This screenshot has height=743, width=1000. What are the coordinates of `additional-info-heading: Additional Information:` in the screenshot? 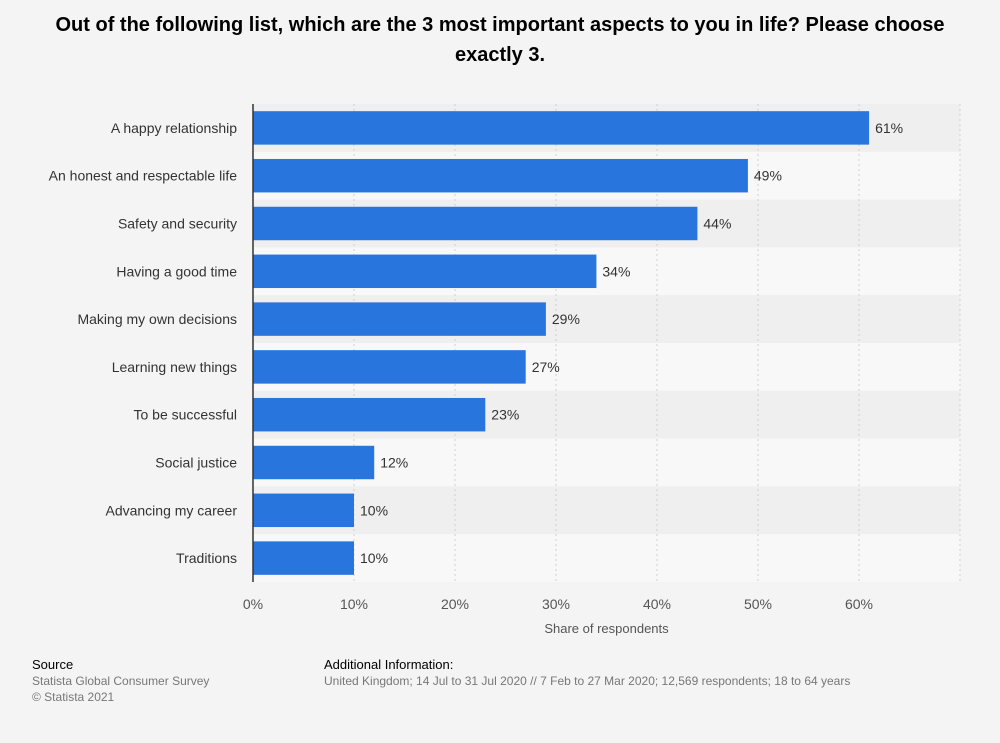 It's located at (389, 664).